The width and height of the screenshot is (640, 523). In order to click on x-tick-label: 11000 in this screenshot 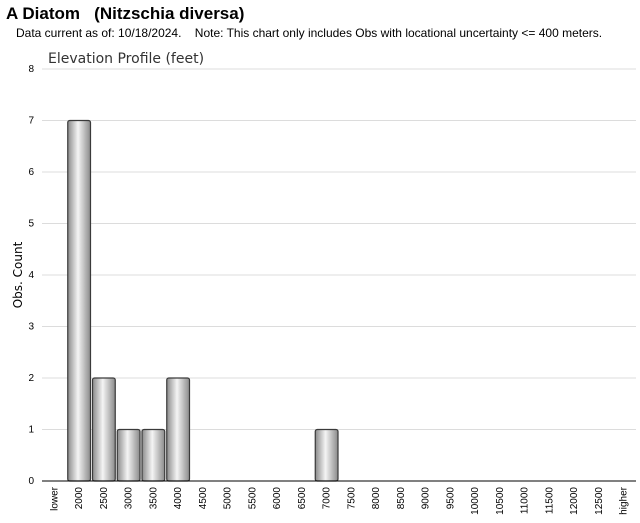, I will do `click(525, 501)`.